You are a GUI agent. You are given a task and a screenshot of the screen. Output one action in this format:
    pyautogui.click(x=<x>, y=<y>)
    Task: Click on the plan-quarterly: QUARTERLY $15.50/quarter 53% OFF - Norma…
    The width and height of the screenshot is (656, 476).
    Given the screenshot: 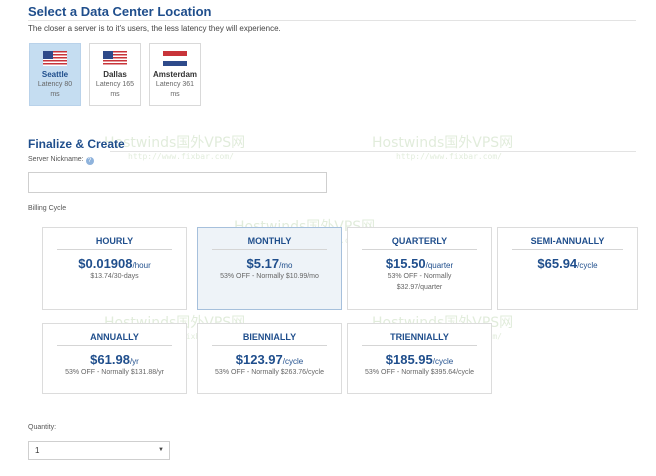 What is the action you would take?
    pyautogui.click(x=419, y=268)
    